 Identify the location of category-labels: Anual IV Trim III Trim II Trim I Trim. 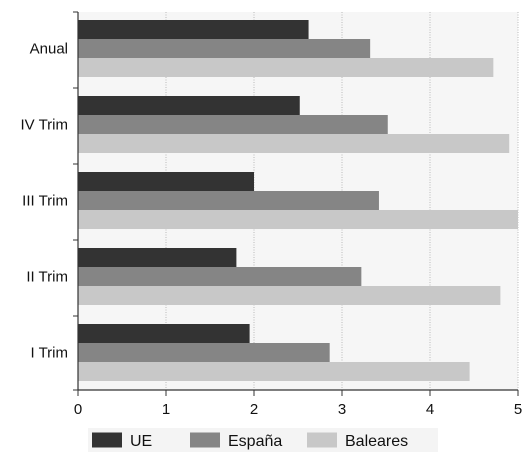
(45, 201).